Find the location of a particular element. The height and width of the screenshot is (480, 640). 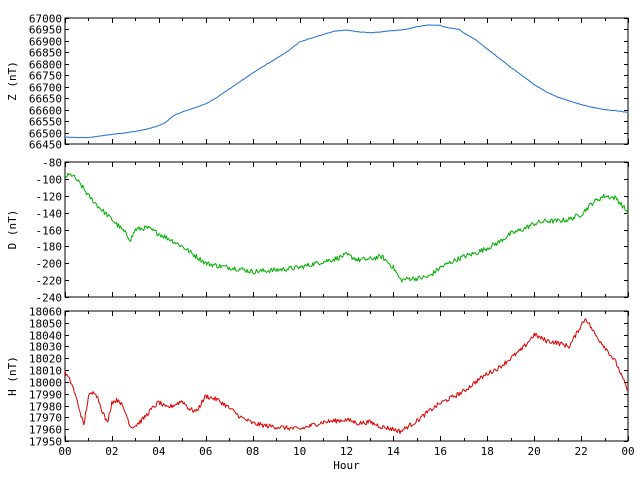

y-tick-label: 18040 is located at coordinates (45, 336).